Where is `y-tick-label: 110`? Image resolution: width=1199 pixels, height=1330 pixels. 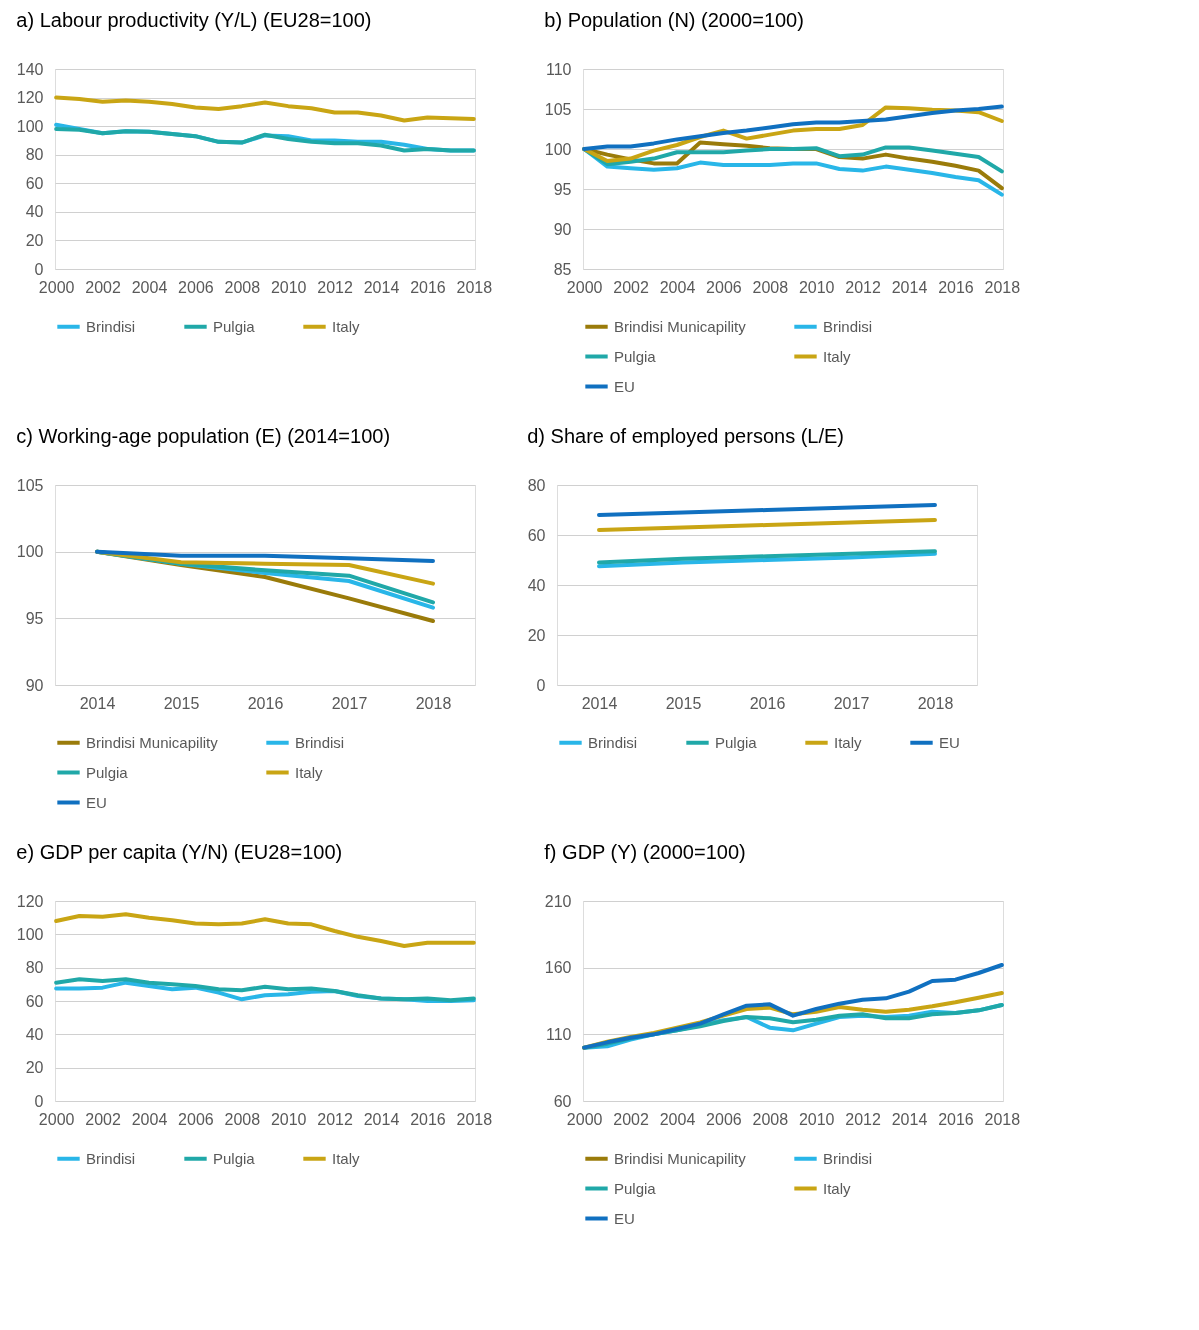 y-tick-label: 110 is located at coordinates (558, 1034).